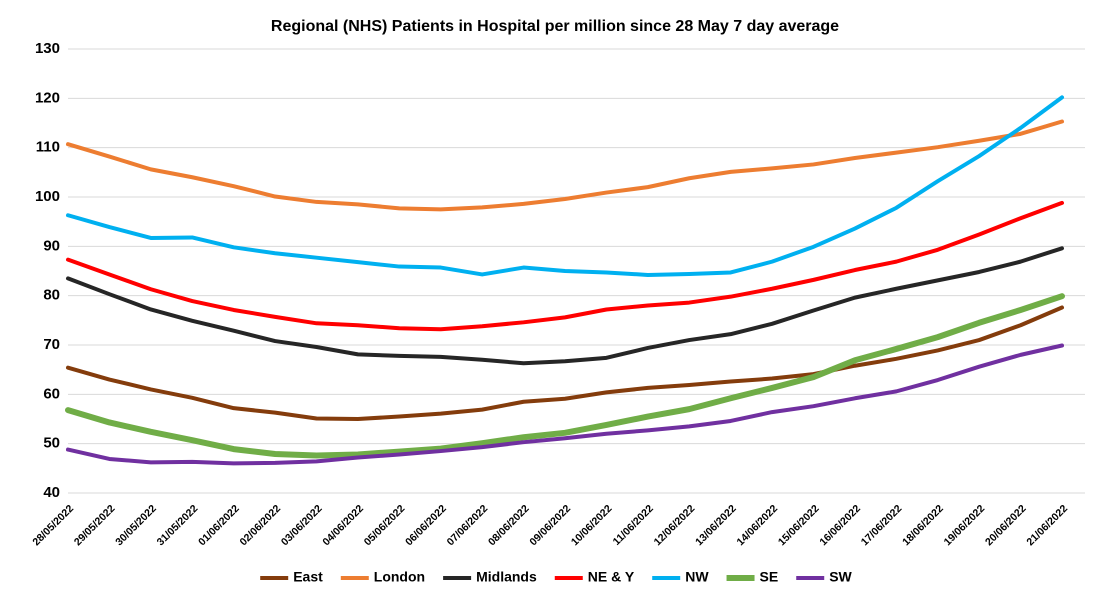  Describe the element at coordinates (219, 525) in the screenshot. I see `x-tick-label: 01/06/2022` at that location.